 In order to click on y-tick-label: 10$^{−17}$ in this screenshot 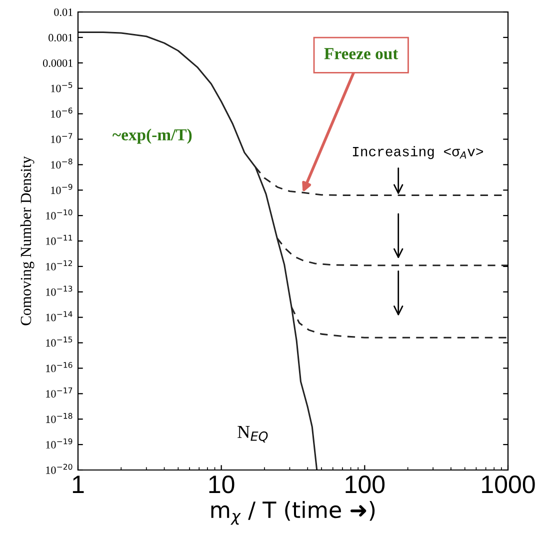, I will do `click(59, 393)`.